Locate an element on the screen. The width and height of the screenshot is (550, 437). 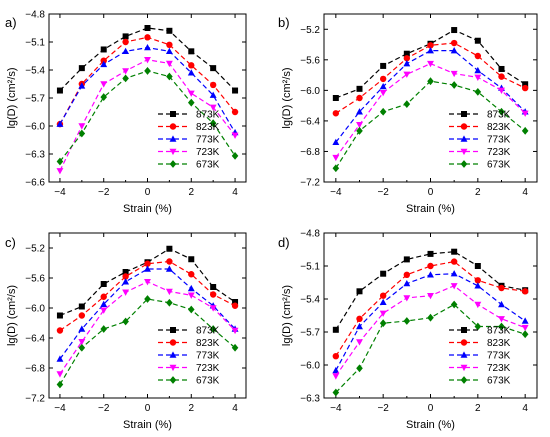
y-tick-label: −4.8 is located at coordinates (35, 15).